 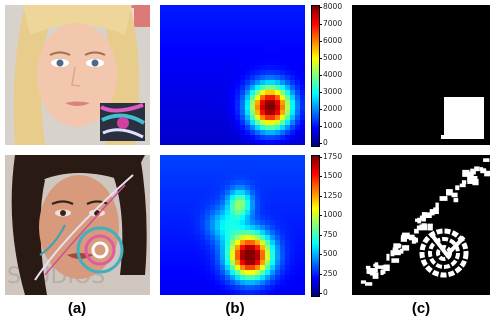 I want to click on face-image-top, so click(x=77, y=75).